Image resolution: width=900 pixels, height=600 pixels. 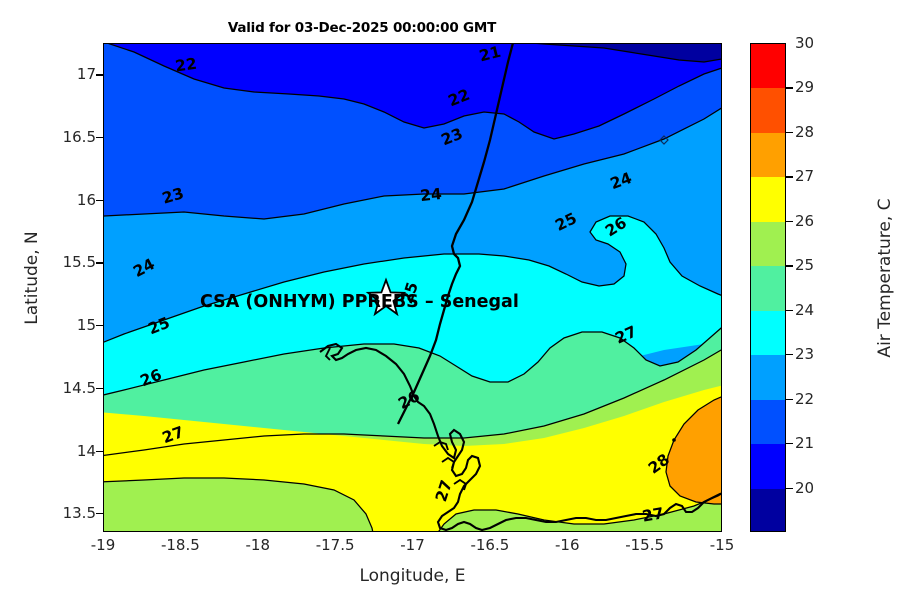 I want to click on station-label: CSA (ONHYM) PPREBS – Senegal, so click(x=359, y=302).